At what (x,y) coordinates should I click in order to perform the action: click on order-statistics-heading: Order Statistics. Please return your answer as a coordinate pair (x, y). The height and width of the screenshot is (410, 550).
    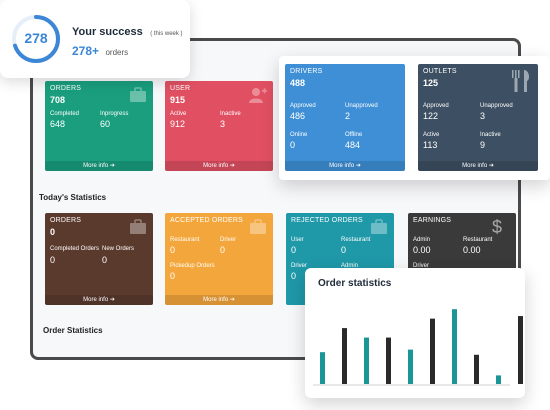
    Looking at the image, I should click on (73, 330).